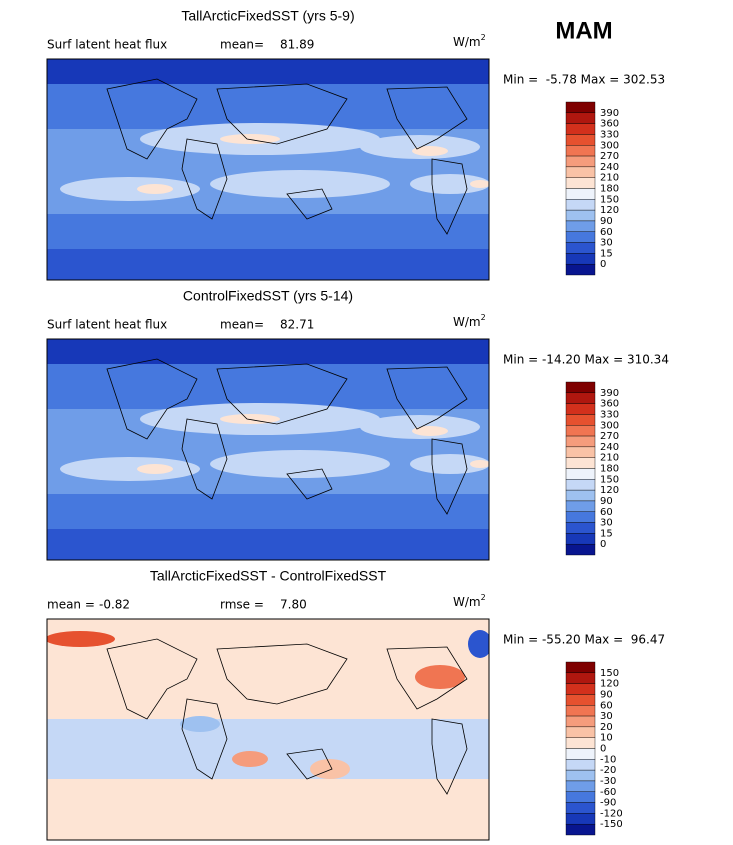  What do you see at coordinates (606, 253) in the screenshot?
I see `colorbar-label: 15` at bounding box center [606, 253].